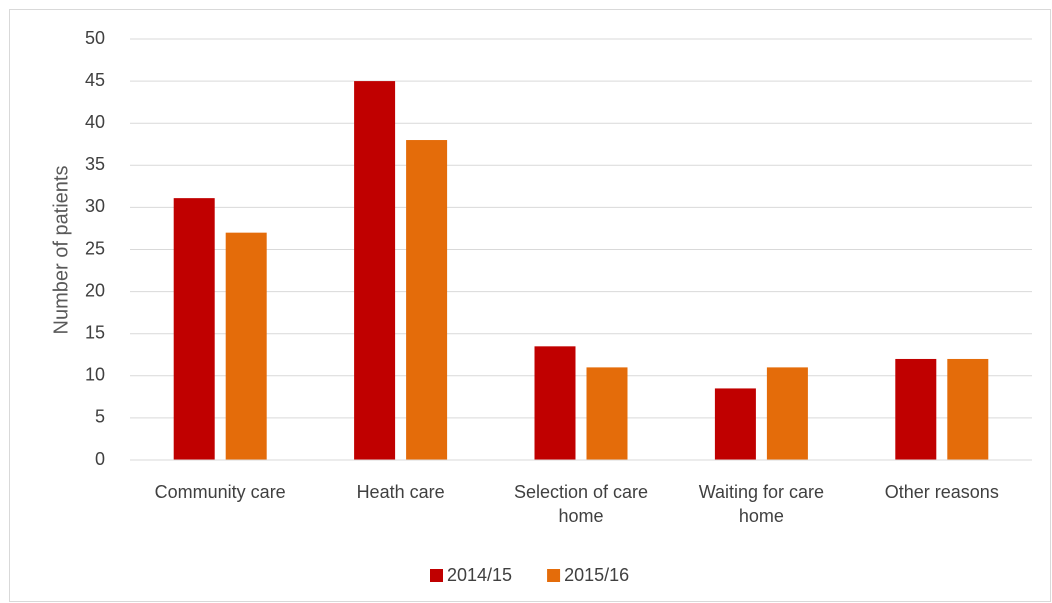 The image size is (1052, 603). What do you see at coordinates (95, 164) in the screenshot?
I see `y-tick-label: 35` at bounding box center [95, 164].